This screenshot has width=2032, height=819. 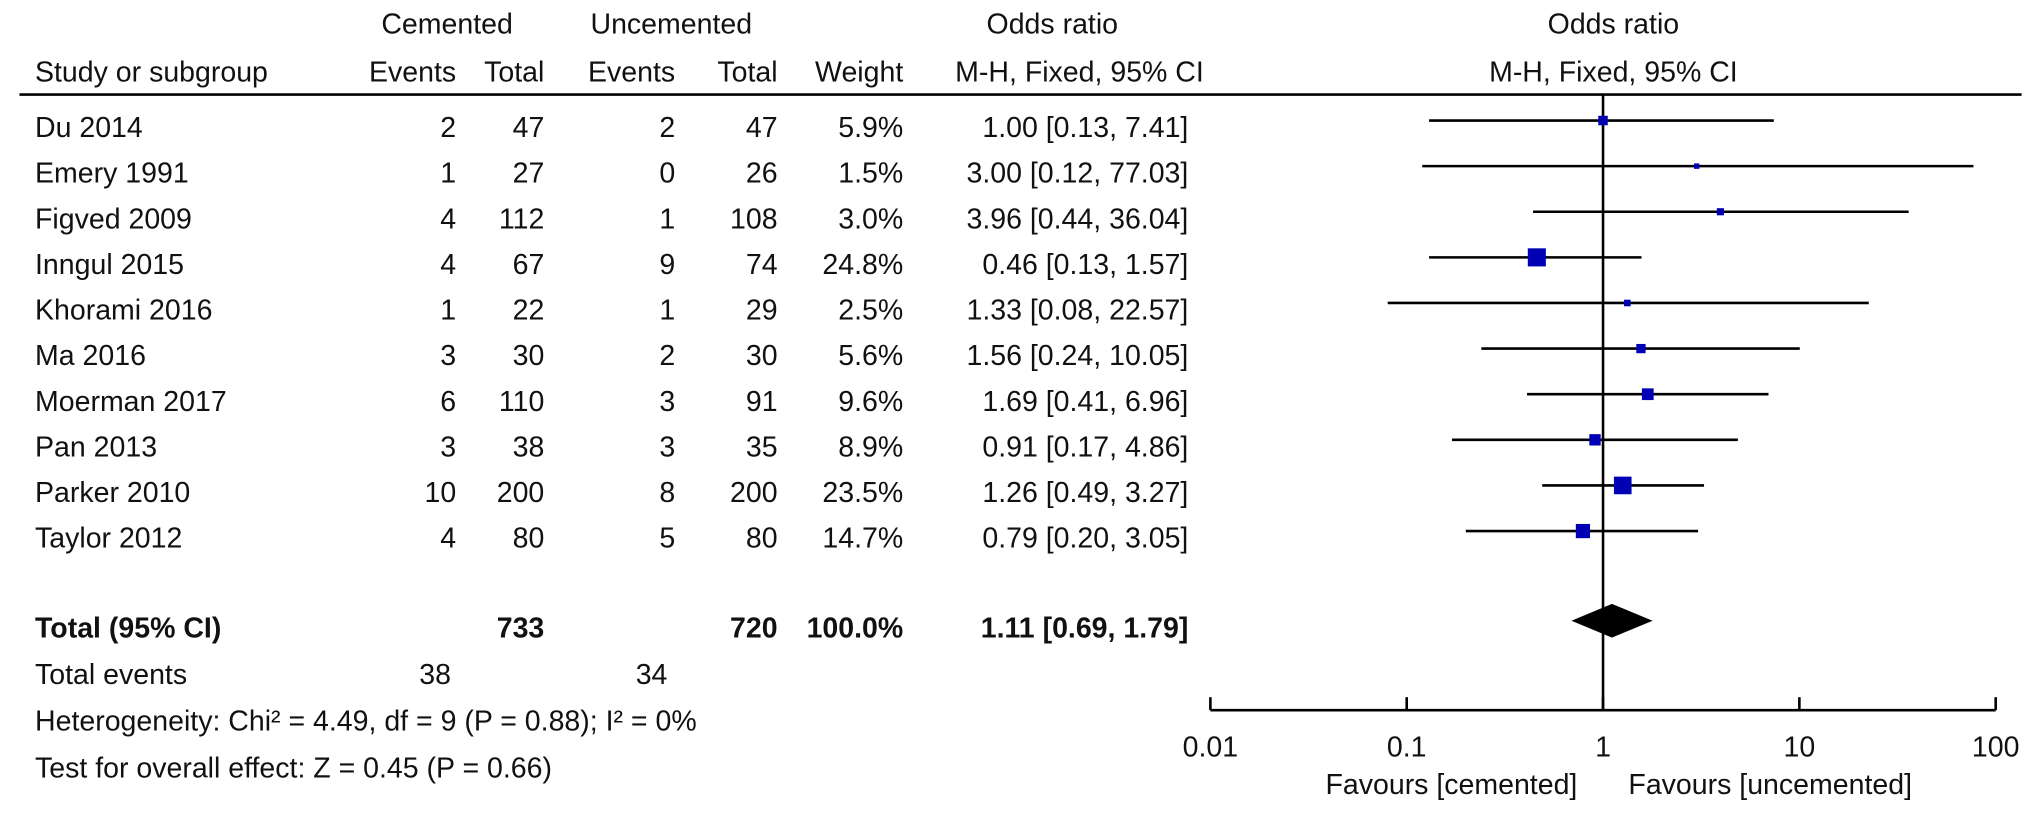 What do you see at coordinates (652, 675) in the screenshot?
I see `total-events: 34` at bounding box center [652, 675].